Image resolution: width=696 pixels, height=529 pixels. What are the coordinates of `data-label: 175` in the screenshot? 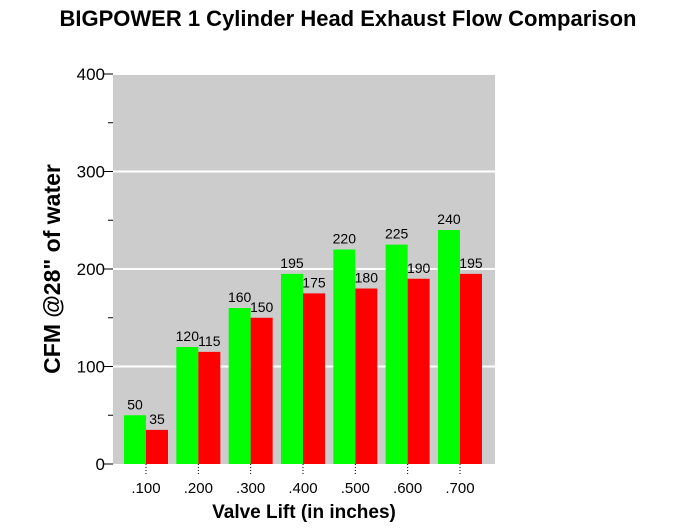 It's located at (314, 282).